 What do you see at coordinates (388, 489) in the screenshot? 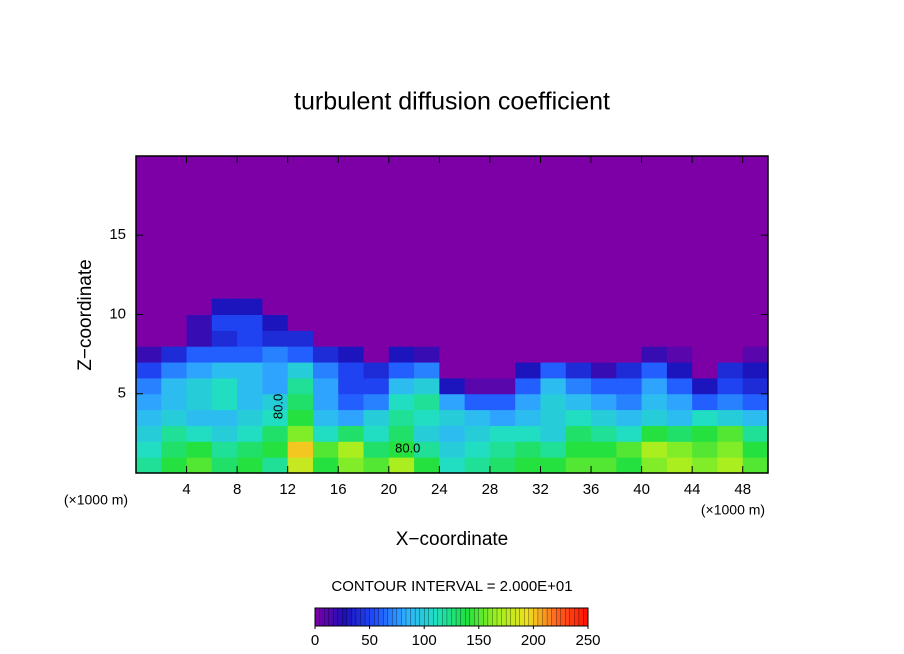
I see `x-tick-label: 20` at bounding box center [388, 489].